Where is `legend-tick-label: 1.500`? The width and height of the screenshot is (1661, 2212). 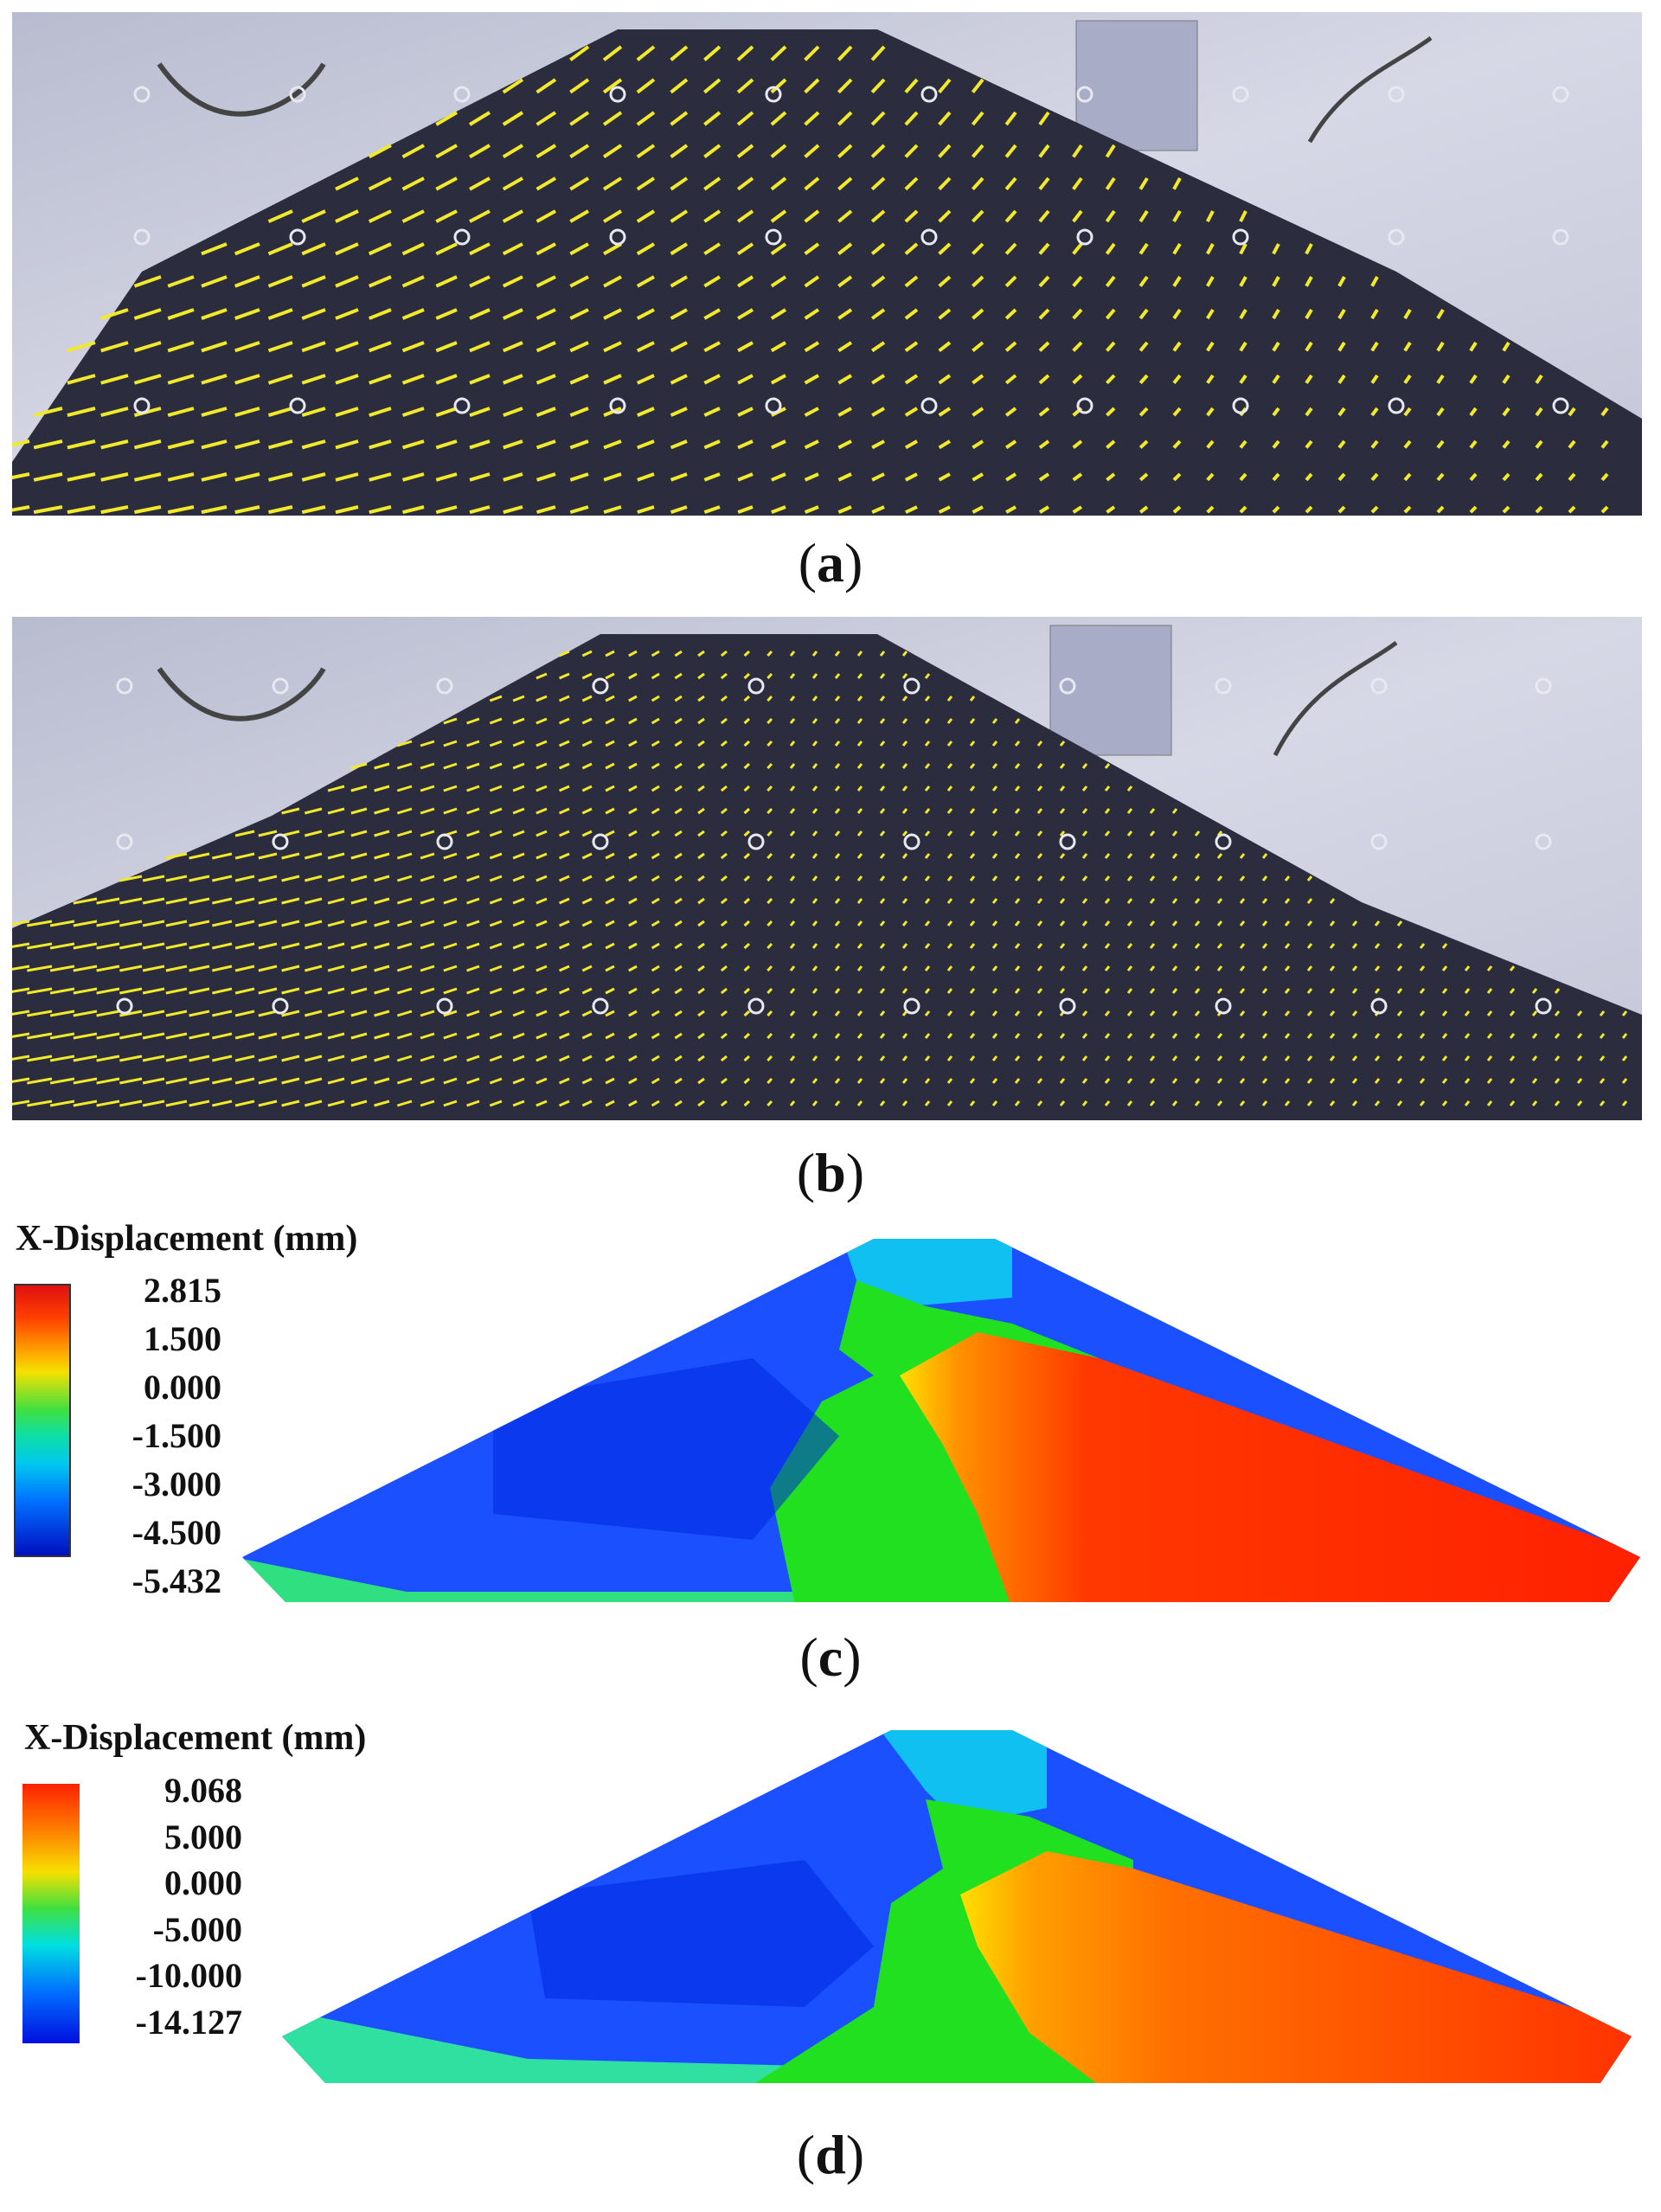
legend-tick-label: 1.500 is located at coordinates (183, 1339).